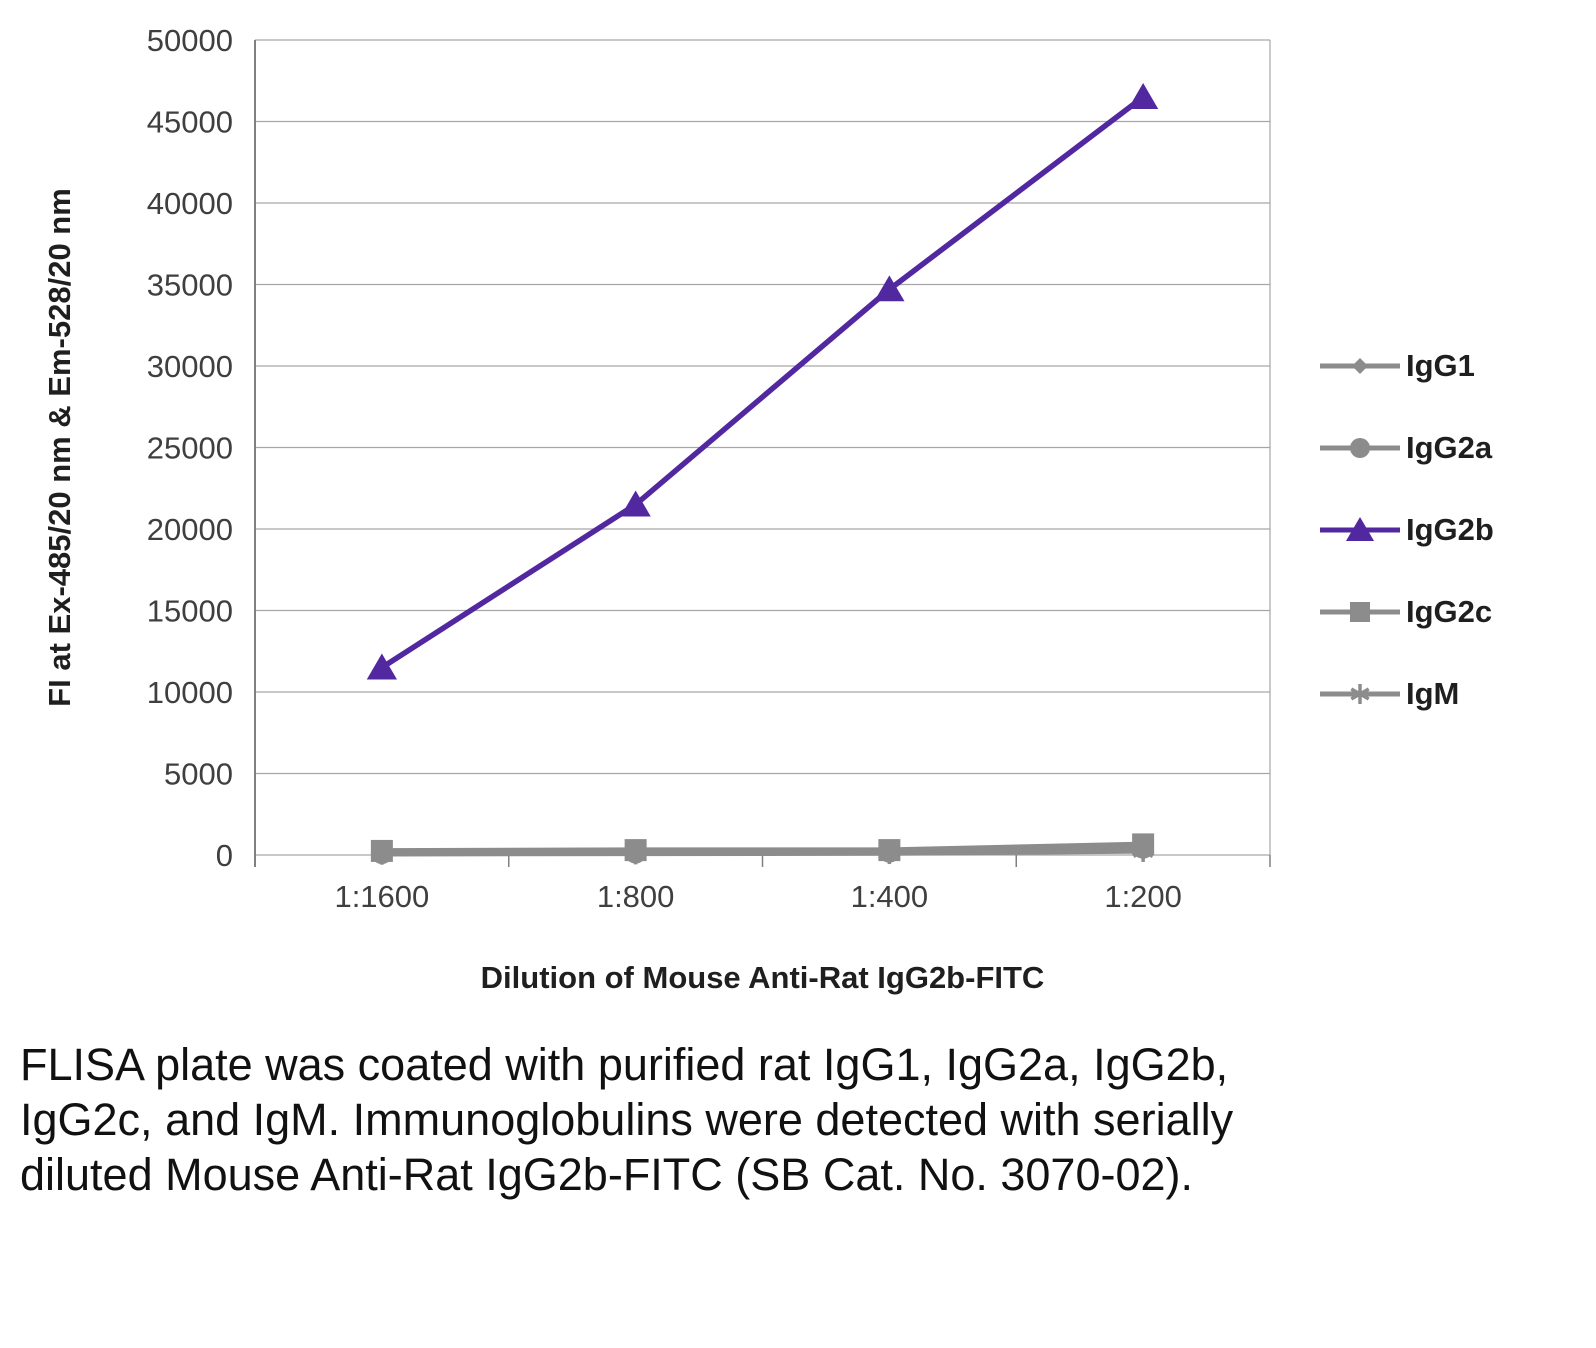 The image size is (1596, 1348). I want to click on legend-item-IgM: IgM, so click(1406, 694).